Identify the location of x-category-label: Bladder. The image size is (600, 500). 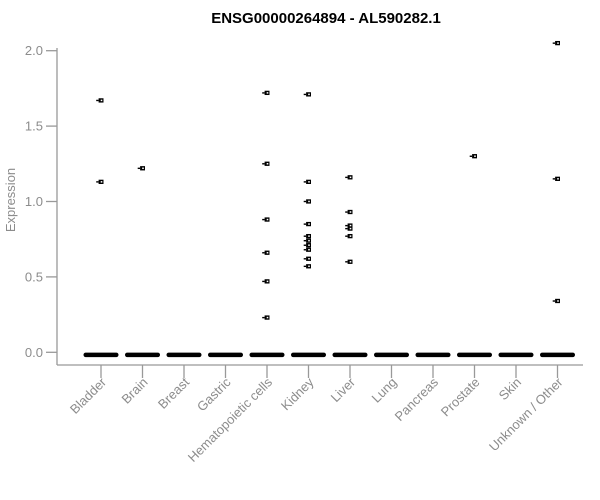
(88, 395).